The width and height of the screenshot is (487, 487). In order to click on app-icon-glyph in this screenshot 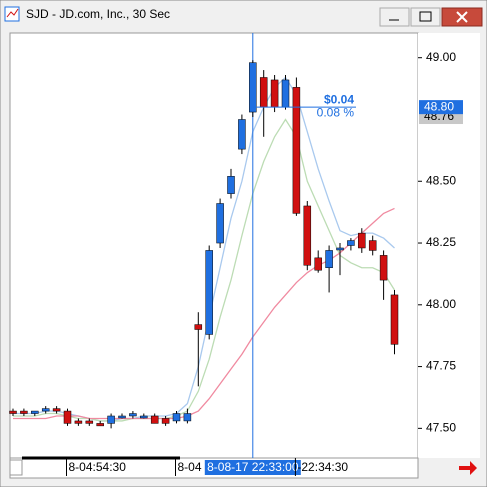, I will do `click(12, 13)`.